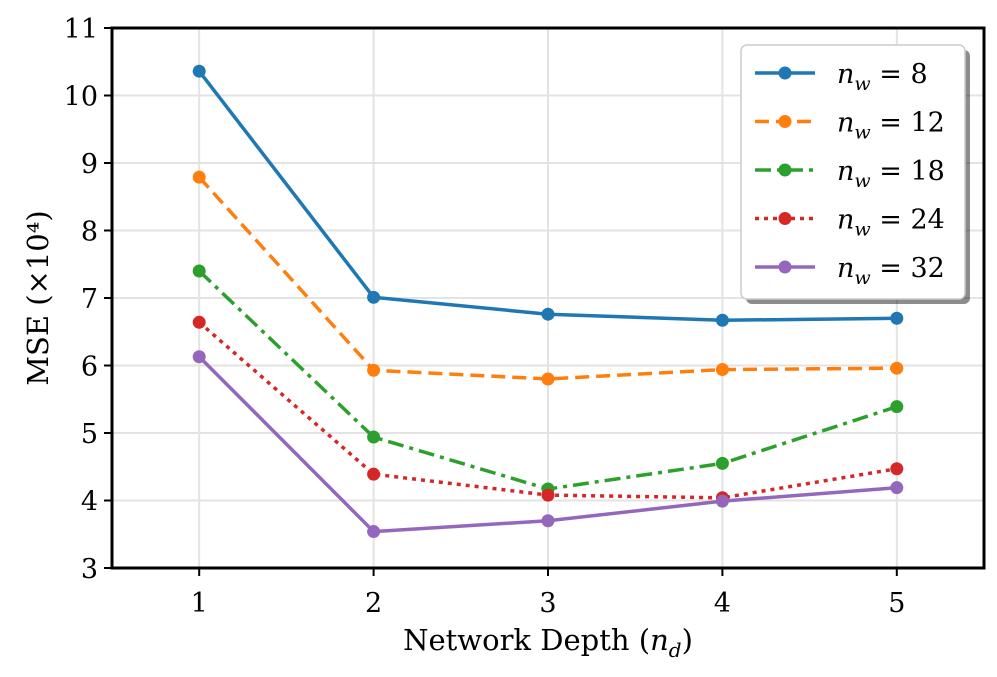 This screenshot has height=677, width=997. I want to click on x-tick-label: 3, so click(547, 603).